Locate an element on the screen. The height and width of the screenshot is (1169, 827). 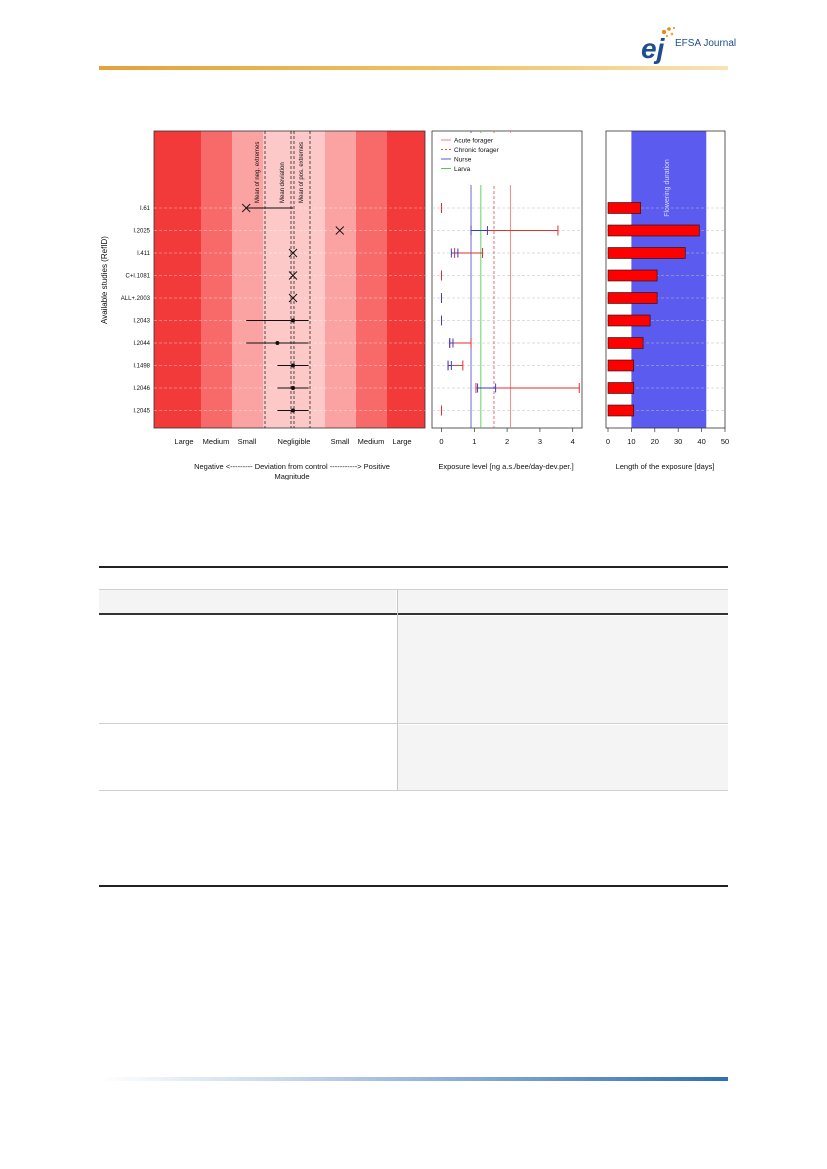
study-label: I.2025 is located at coordinates (141, 232).